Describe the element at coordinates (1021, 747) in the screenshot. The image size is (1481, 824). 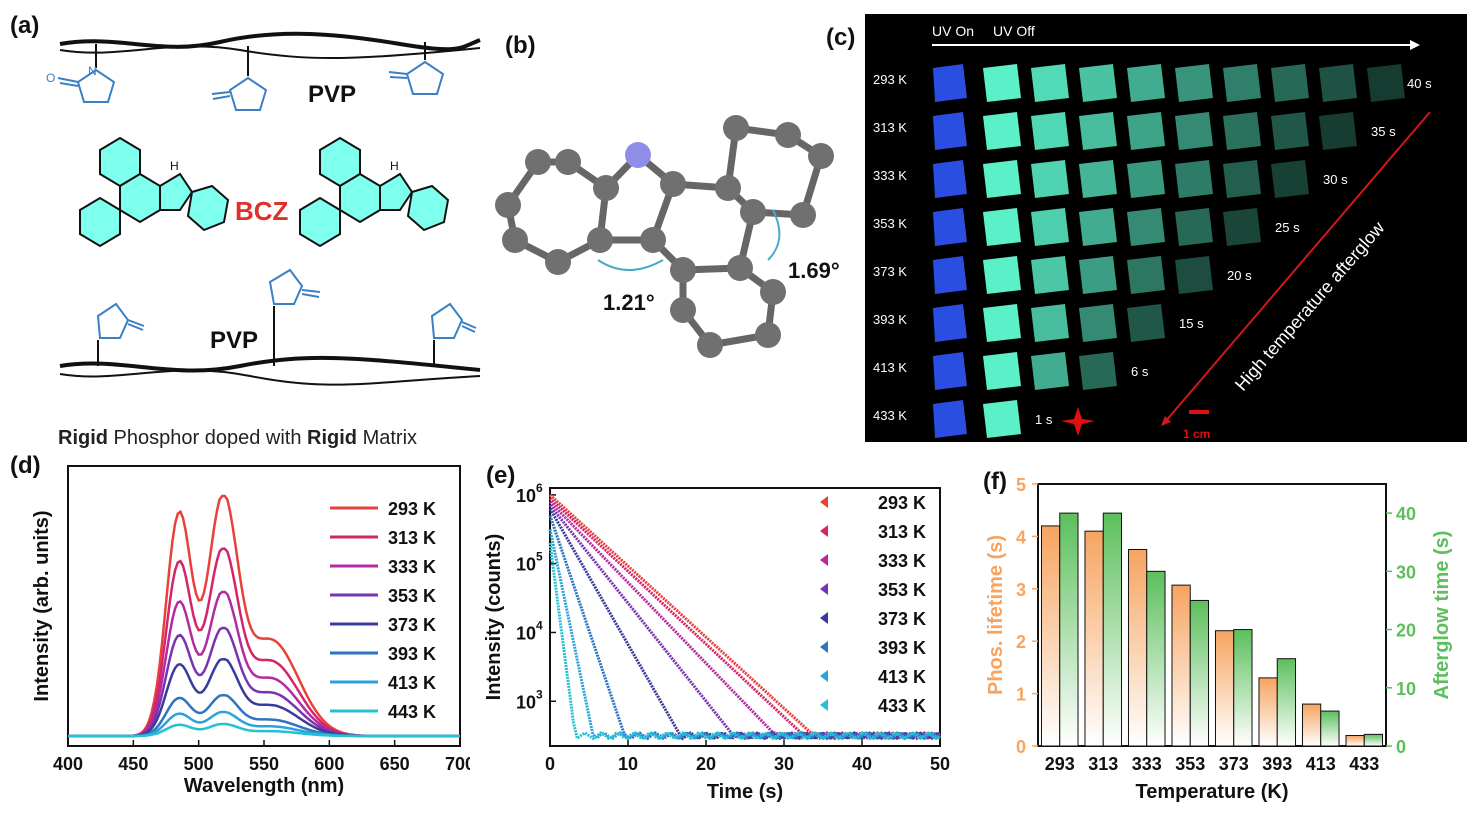
I see `y-left-tick-f: 0` at that location.